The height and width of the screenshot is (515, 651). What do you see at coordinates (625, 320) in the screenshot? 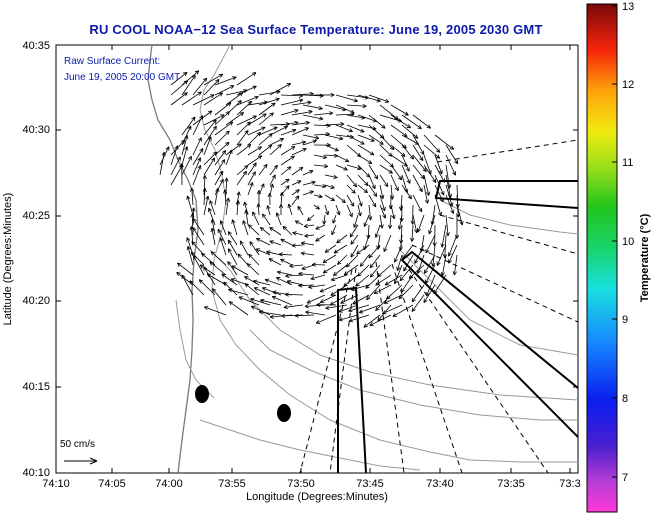
I see `colorbar-tick-label: 9` at bounding box center [625, 320].